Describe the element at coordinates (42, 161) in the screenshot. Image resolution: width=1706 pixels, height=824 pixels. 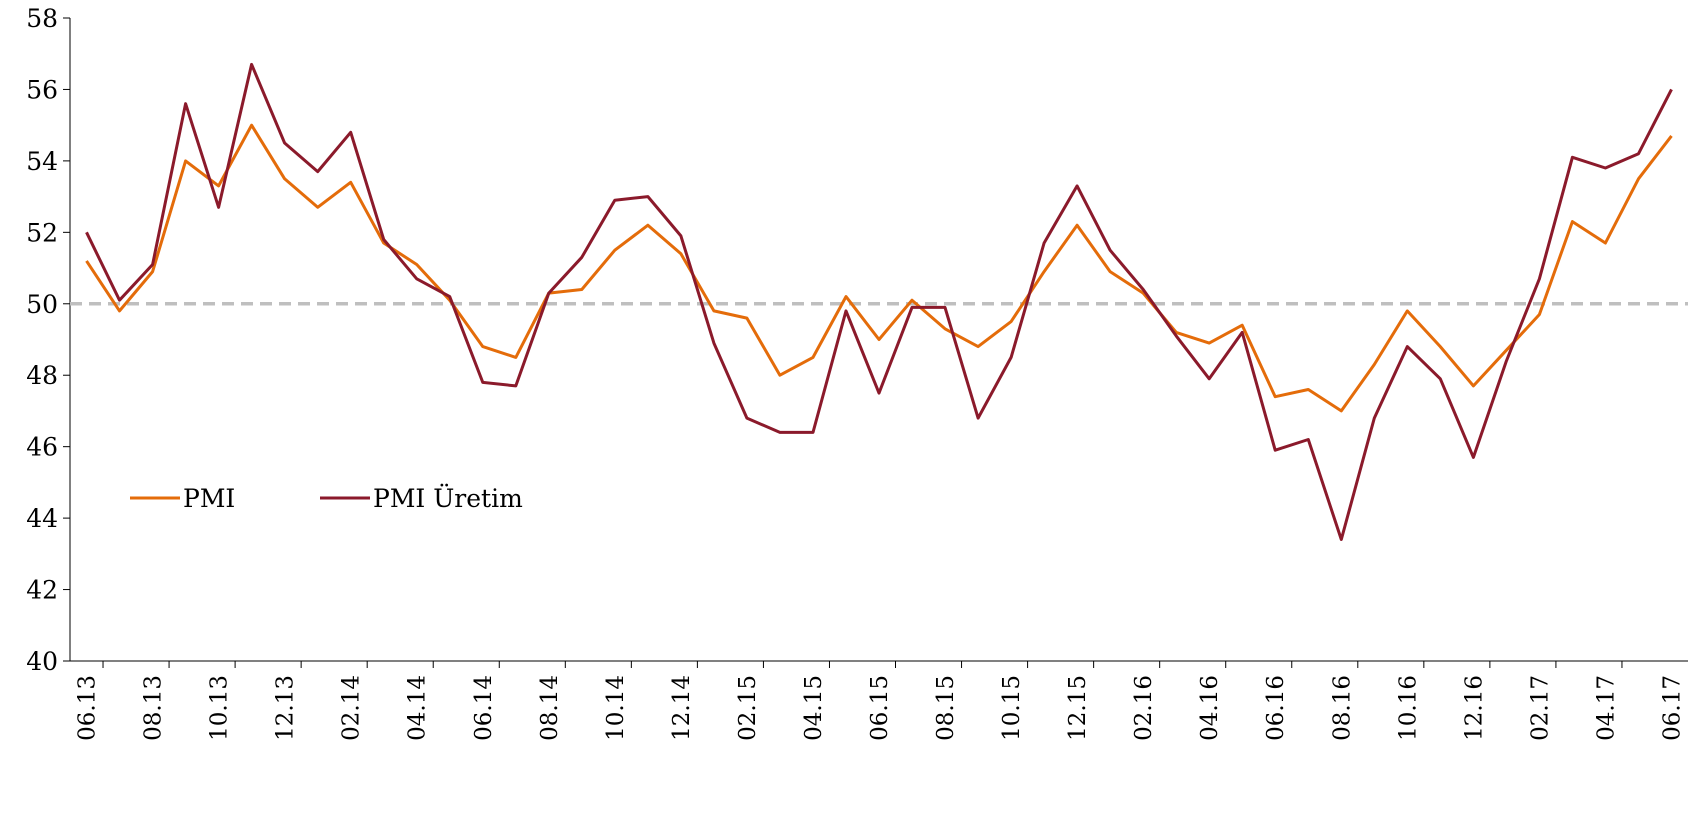
I see `y-tick-label: 54` at that location.